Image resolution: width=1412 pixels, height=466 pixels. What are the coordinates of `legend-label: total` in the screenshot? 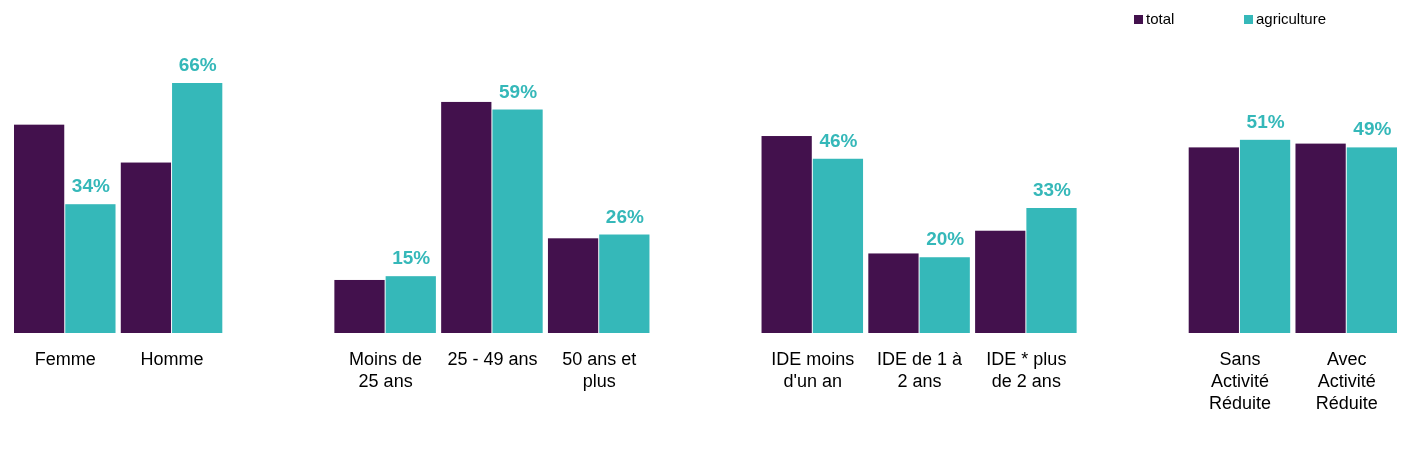 It's located at (1160, 18).